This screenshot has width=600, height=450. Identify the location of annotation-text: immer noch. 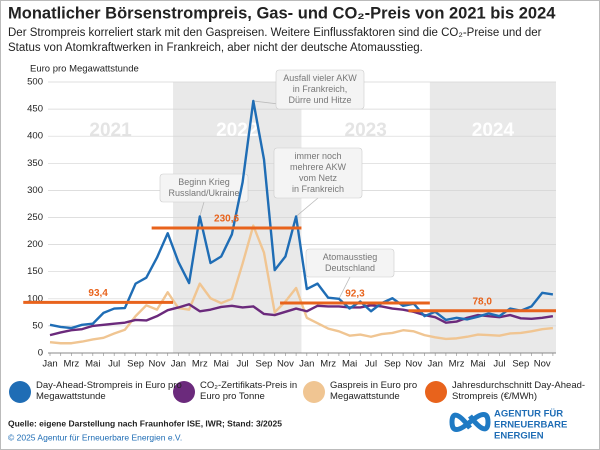
(317, 156).